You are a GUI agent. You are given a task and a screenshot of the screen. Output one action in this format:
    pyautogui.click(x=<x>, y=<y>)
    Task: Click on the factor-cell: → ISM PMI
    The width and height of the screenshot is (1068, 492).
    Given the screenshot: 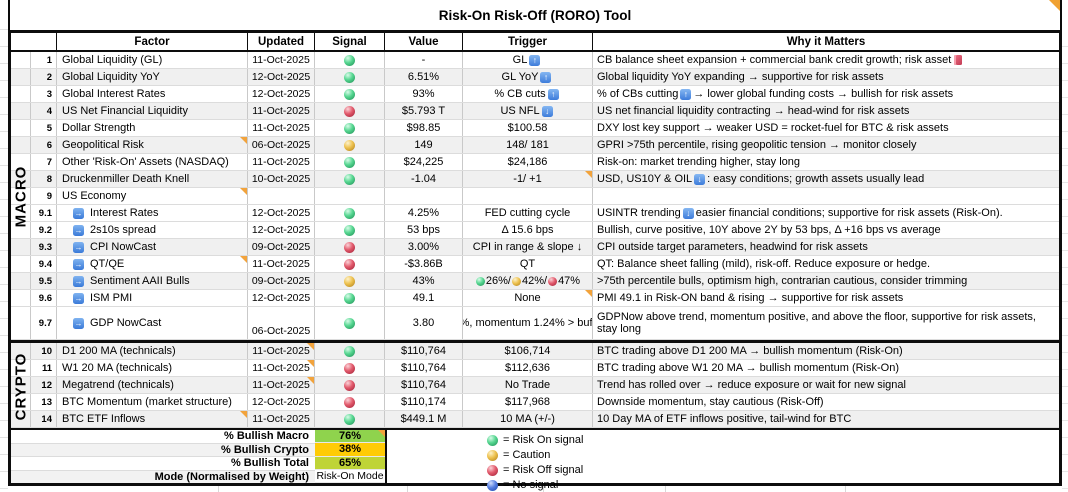 What is the action you would take?
    pyautogui.click(x=152, y=298)
    